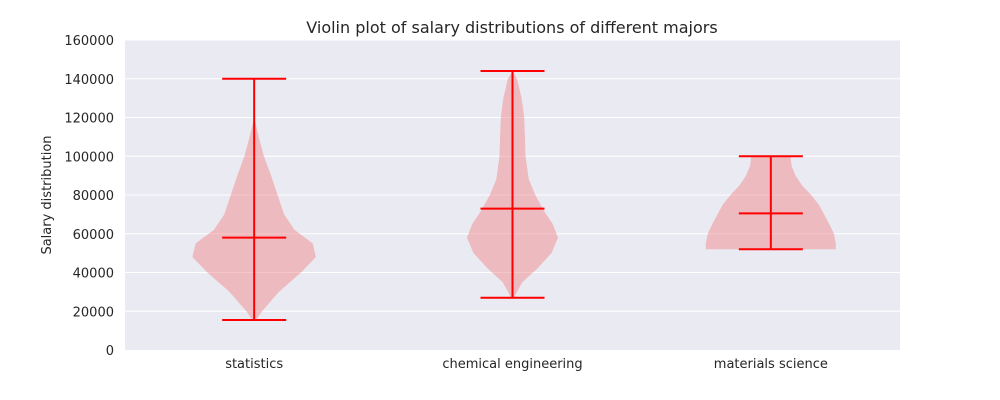 The height and width of the screenshot is (400, 1000). I want to click on y-tick-label: 60000, so click(93, 235).